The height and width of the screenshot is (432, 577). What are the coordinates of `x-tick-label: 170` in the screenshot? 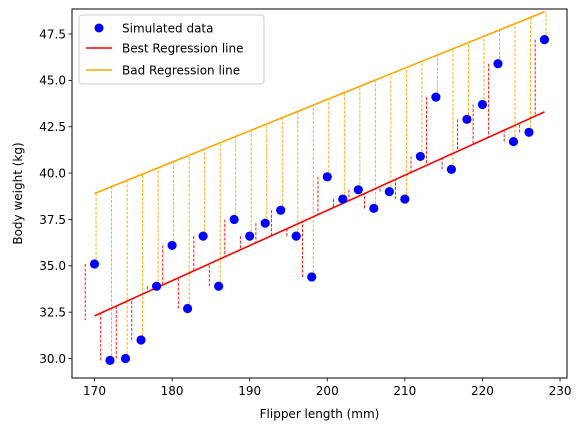 It's located at (94, 391).